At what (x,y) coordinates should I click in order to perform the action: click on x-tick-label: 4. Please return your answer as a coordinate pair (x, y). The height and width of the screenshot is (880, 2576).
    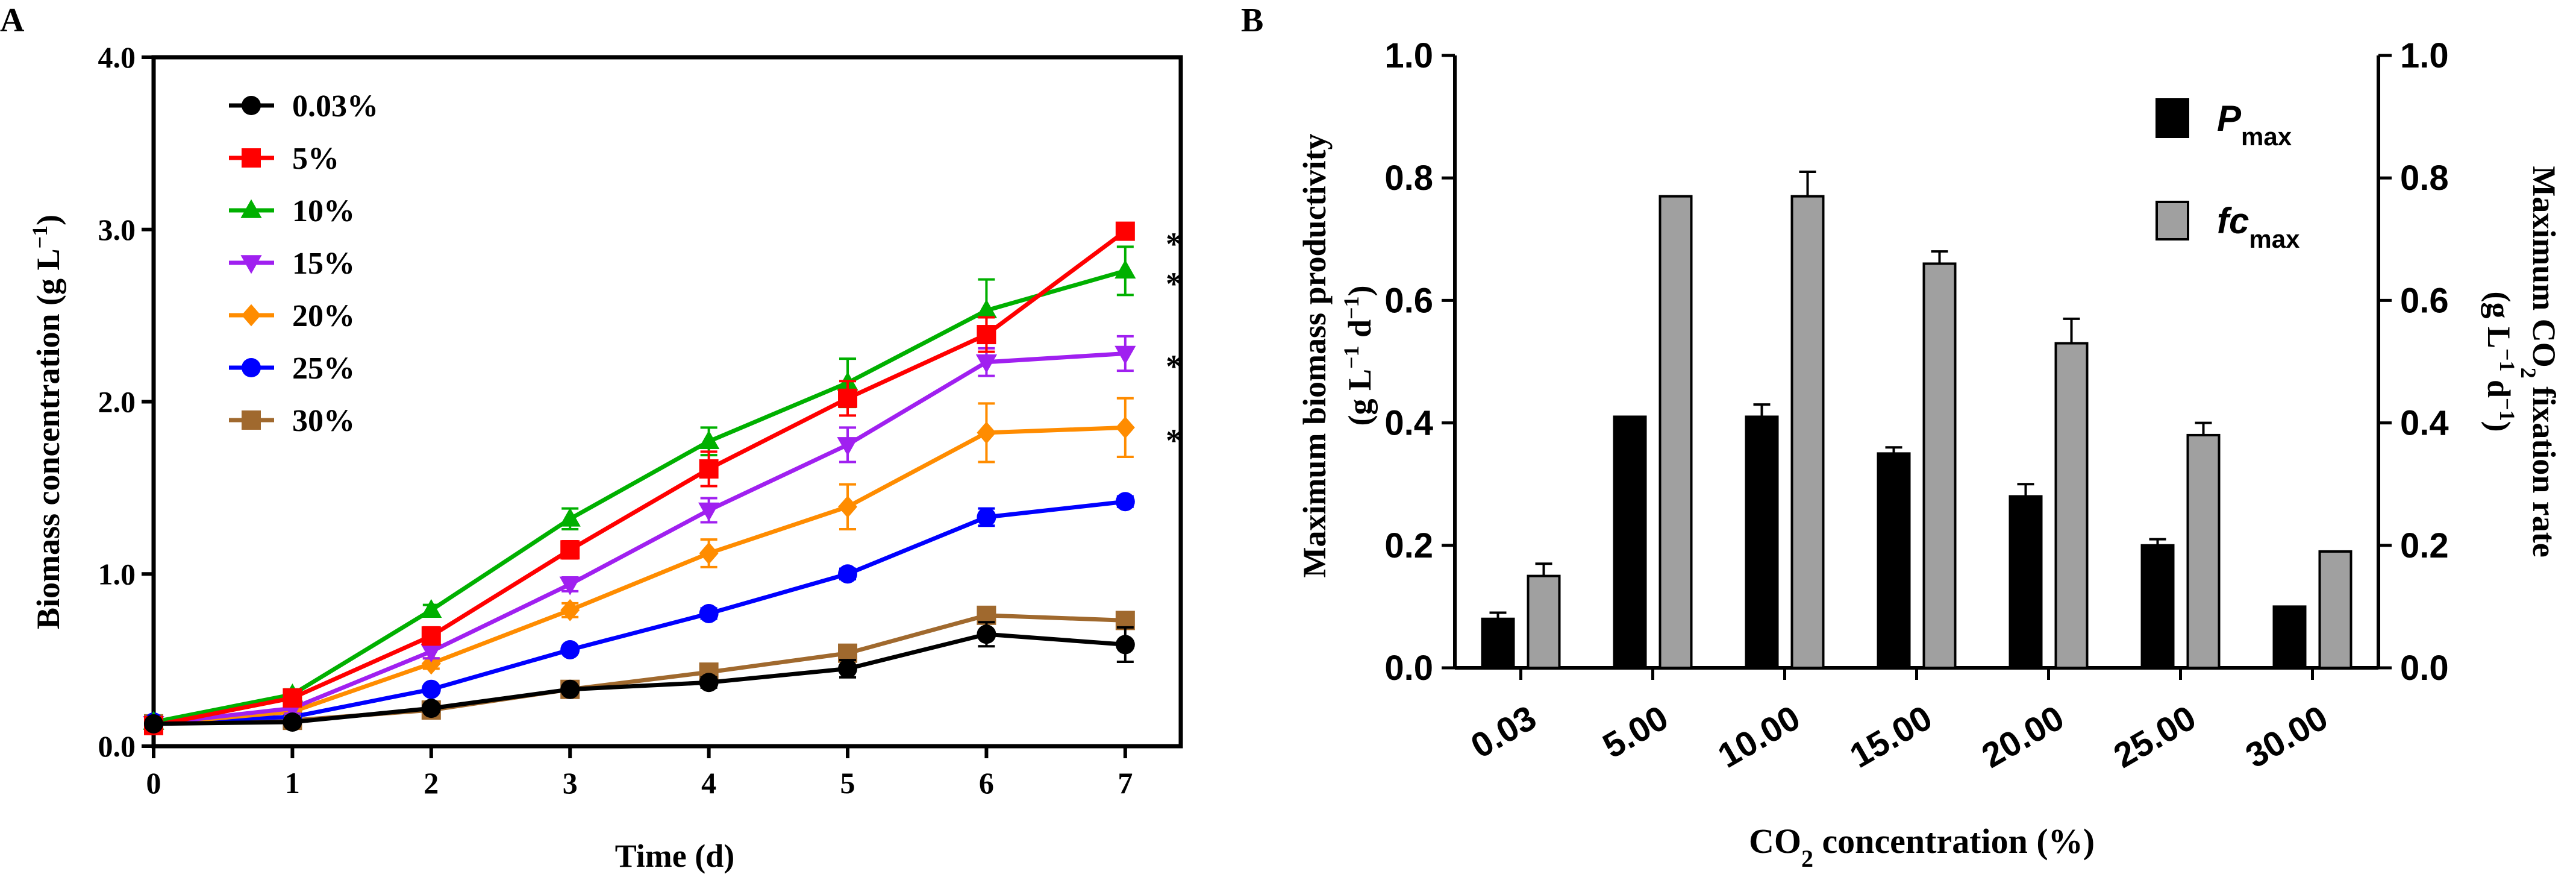
    Looking at the image, I should click on (709, 783).